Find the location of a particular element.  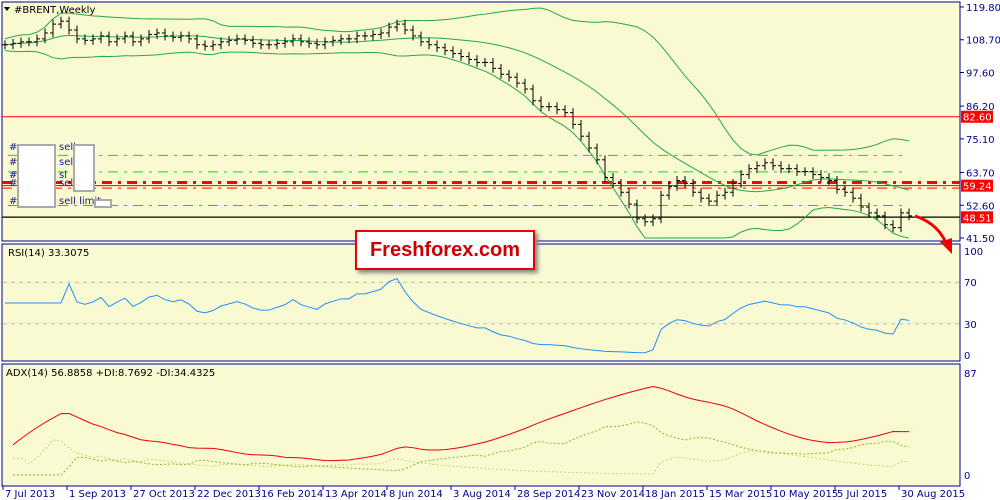

symbol-title: #BRENT,Weekly is located at coordinates (54, 10).